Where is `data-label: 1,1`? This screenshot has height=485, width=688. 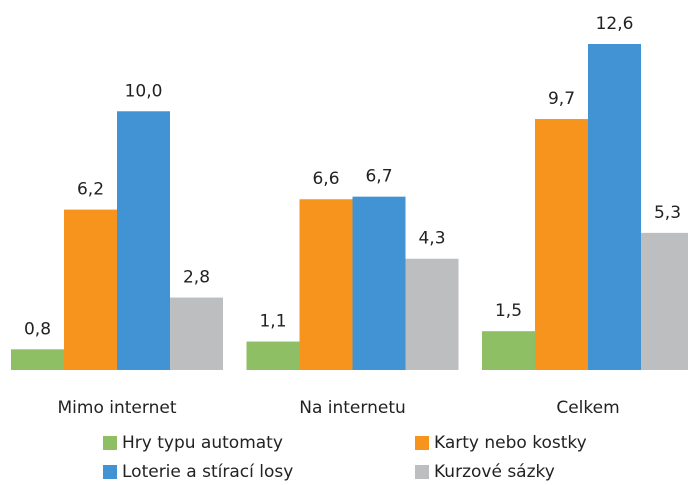
data-label: 1,1 is located at coordinates (272, 322).